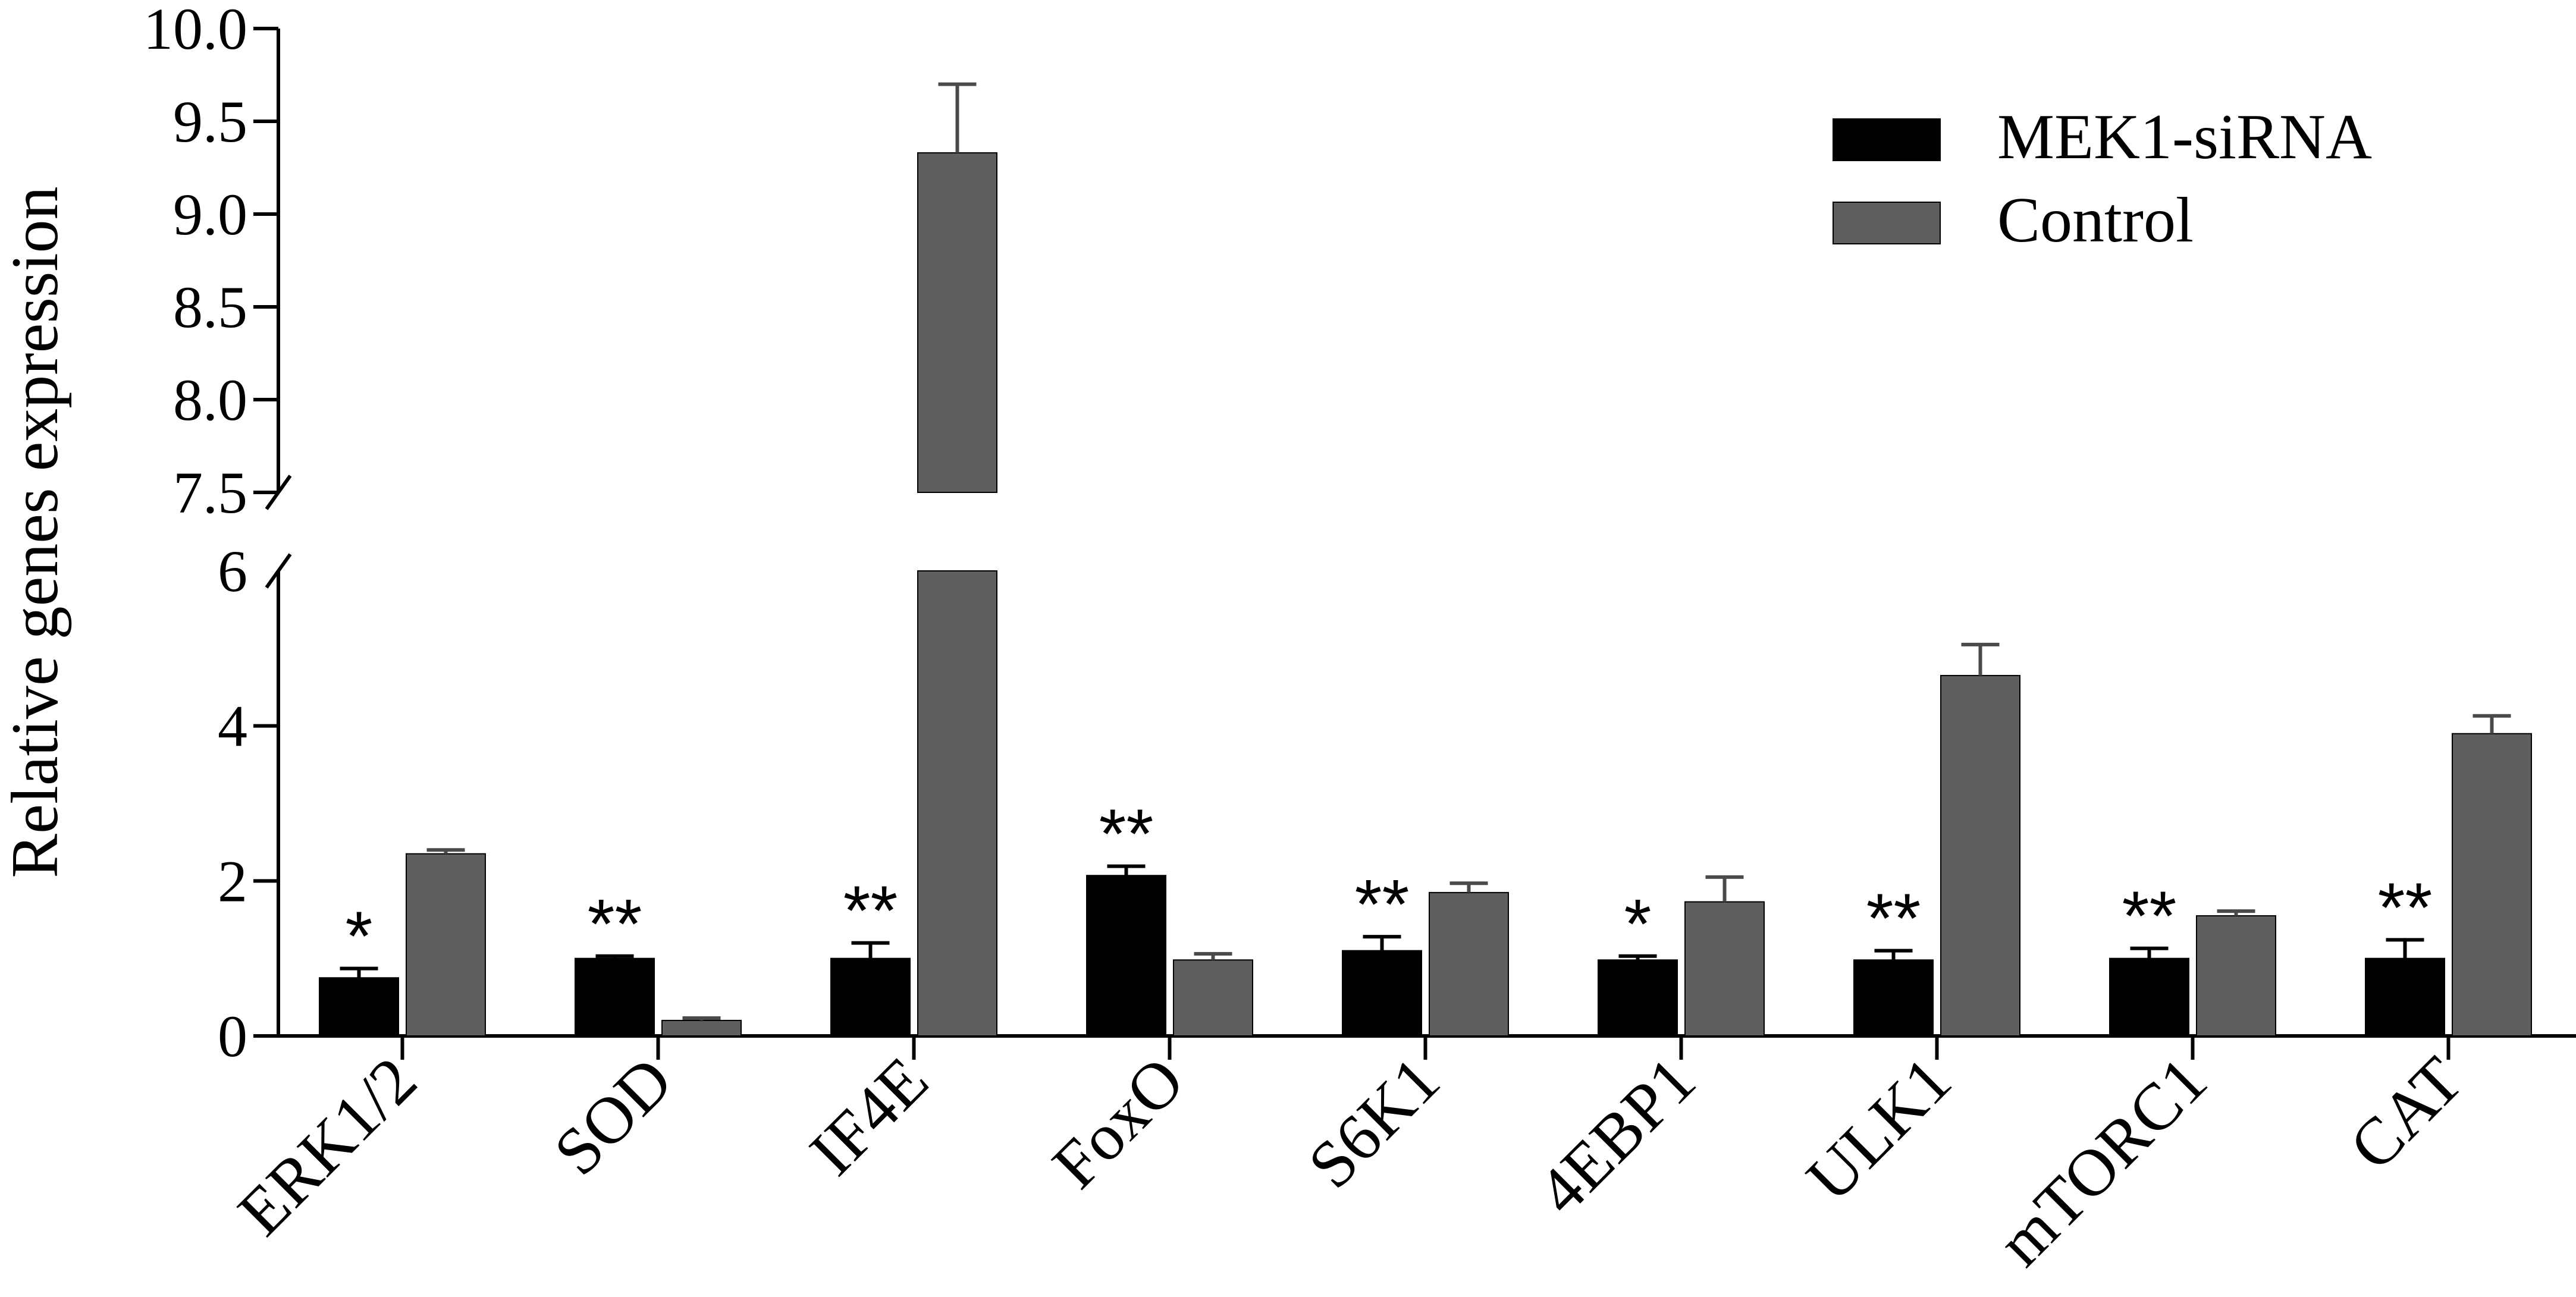 This screenshot has height=1297, width=2576. What do you see at coordinates (2406, 1113) in the screenshot?
I see `x-tick-label: CAT` at bounding box center [2406, 1113].